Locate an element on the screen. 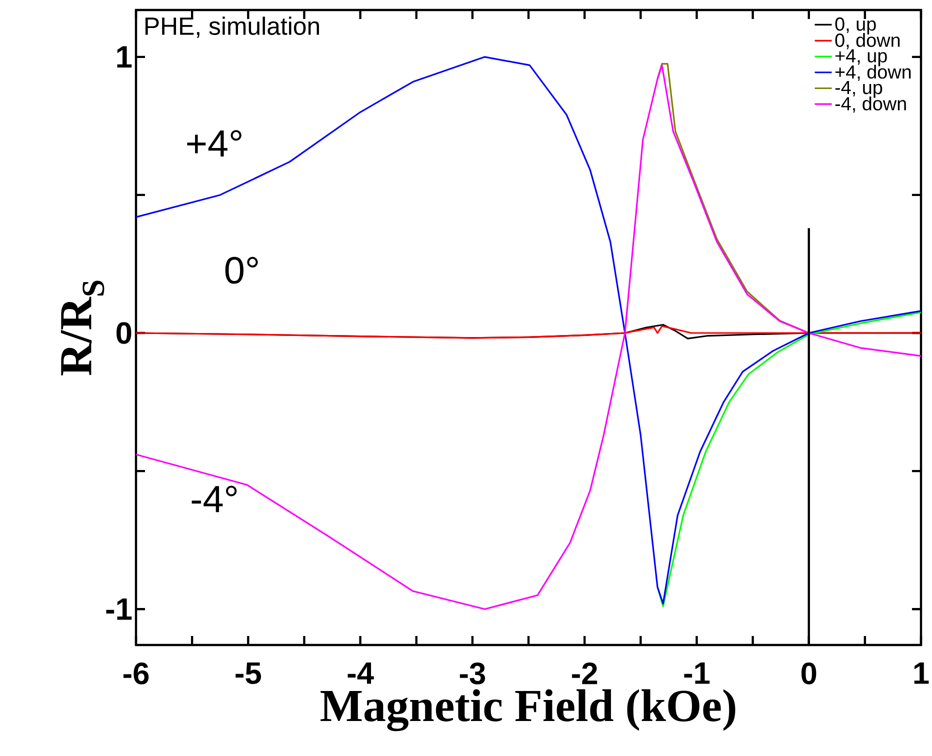  x-tick-label: 1 is located at coordinates (921, 673).